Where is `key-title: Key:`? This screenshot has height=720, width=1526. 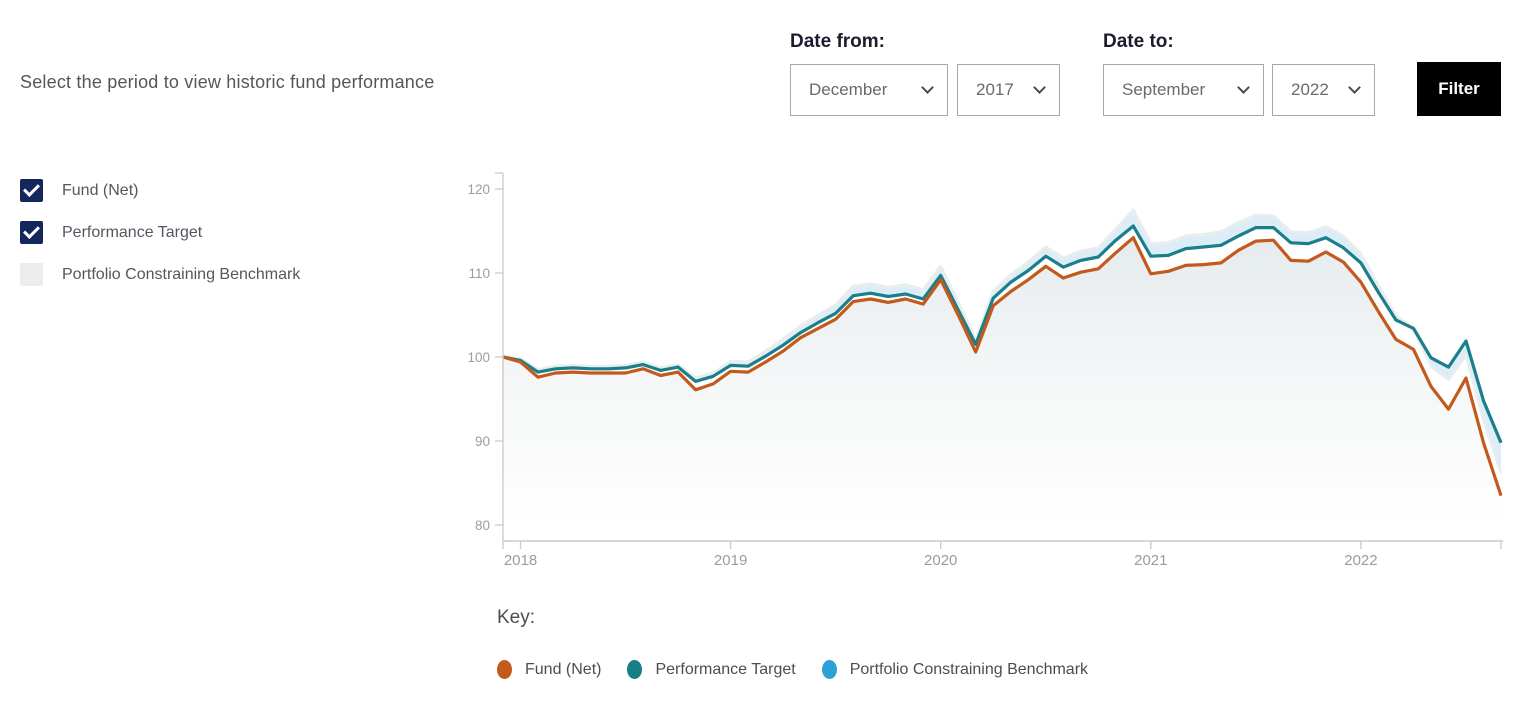
key-title: Key: is located at coordinates (516, 617).